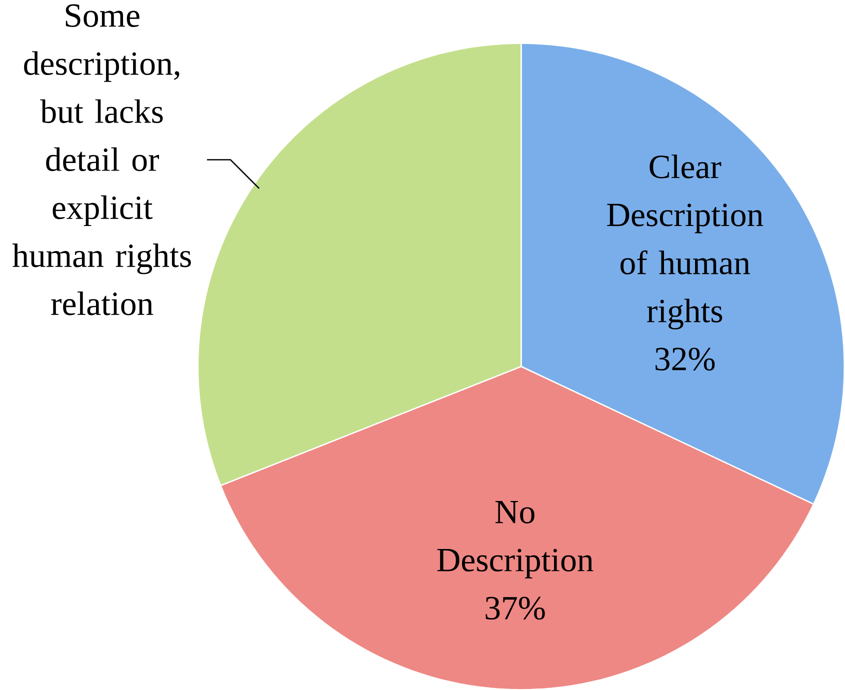  What do you see at coordinates (515, 539) in the screenshot?
I see `slice-label: No Description` at bounding box center [515, 539].